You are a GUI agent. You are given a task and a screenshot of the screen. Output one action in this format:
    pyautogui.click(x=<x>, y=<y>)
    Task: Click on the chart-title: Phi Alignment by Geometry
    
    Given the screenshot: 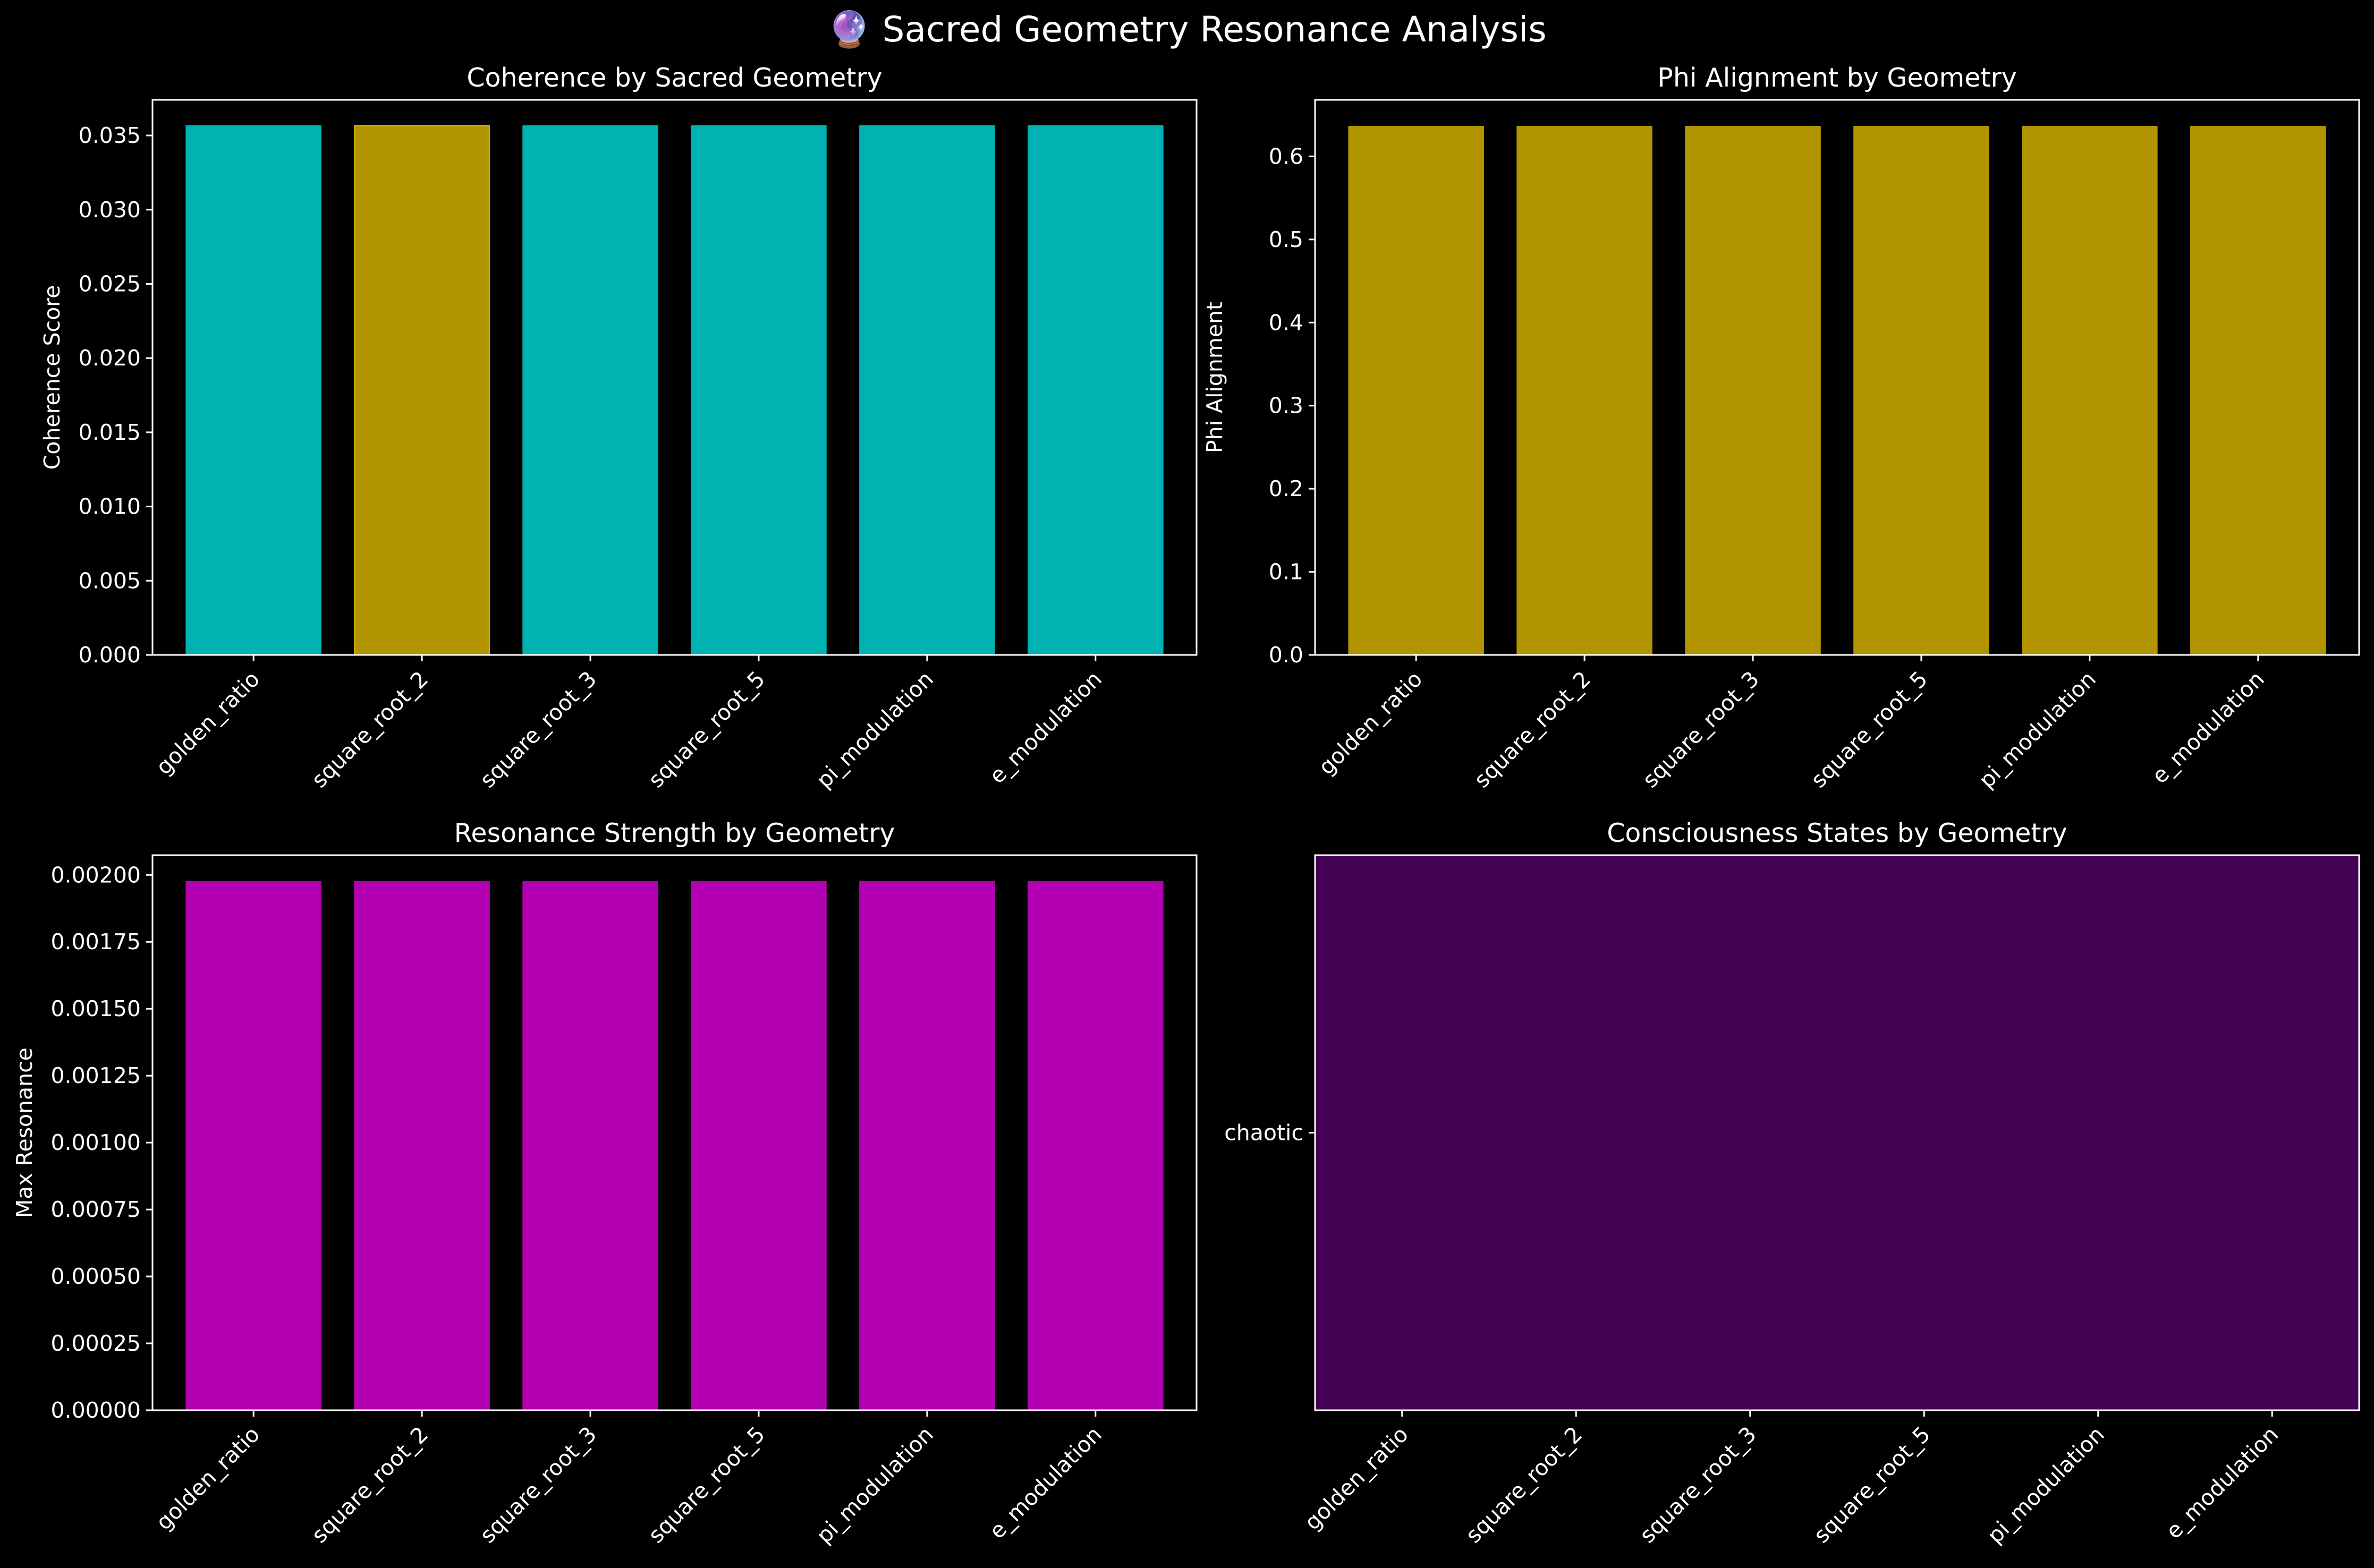 What is the action you would take?
    pyautogui.click(x=1836, y=78)
    